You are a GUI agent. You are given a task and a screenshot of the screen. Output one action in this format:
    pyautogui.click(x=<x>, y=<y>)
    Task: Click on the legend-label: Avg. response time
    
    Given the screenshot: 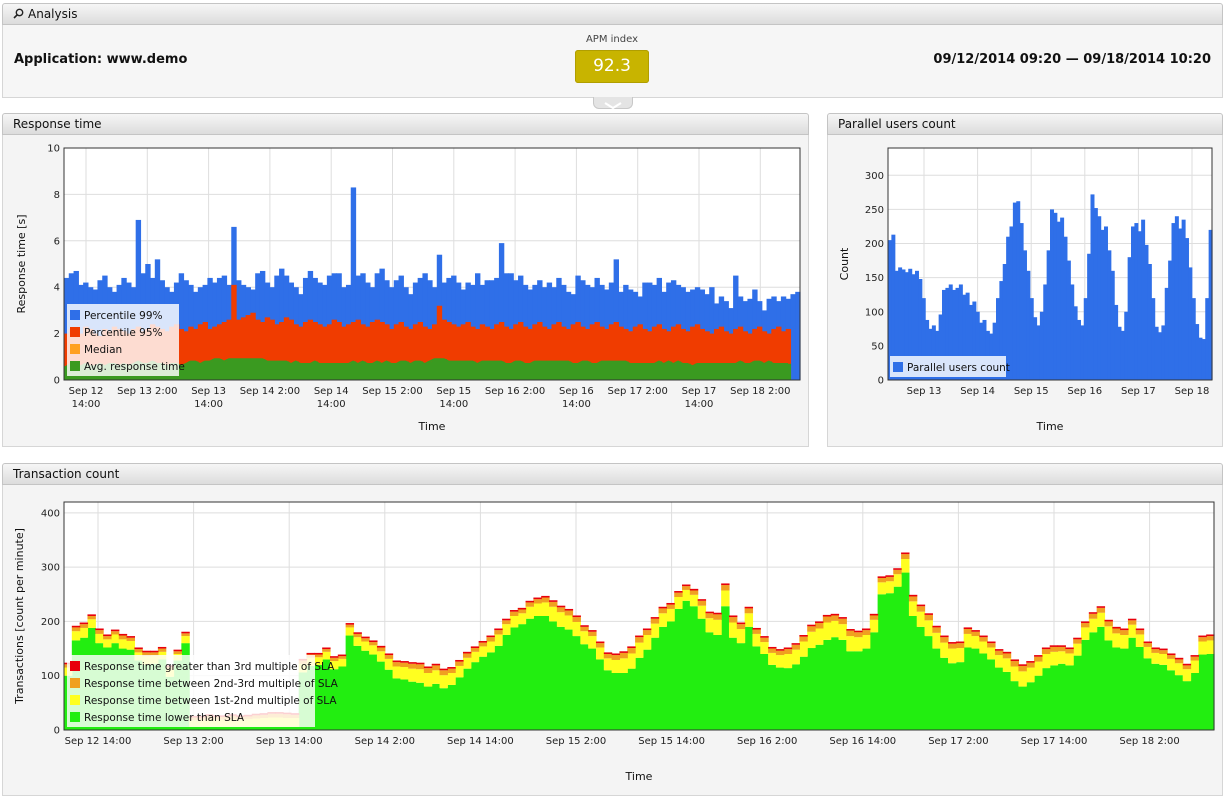 What is the action you would take?
    pyautogui.click(x=134, y=367)
    